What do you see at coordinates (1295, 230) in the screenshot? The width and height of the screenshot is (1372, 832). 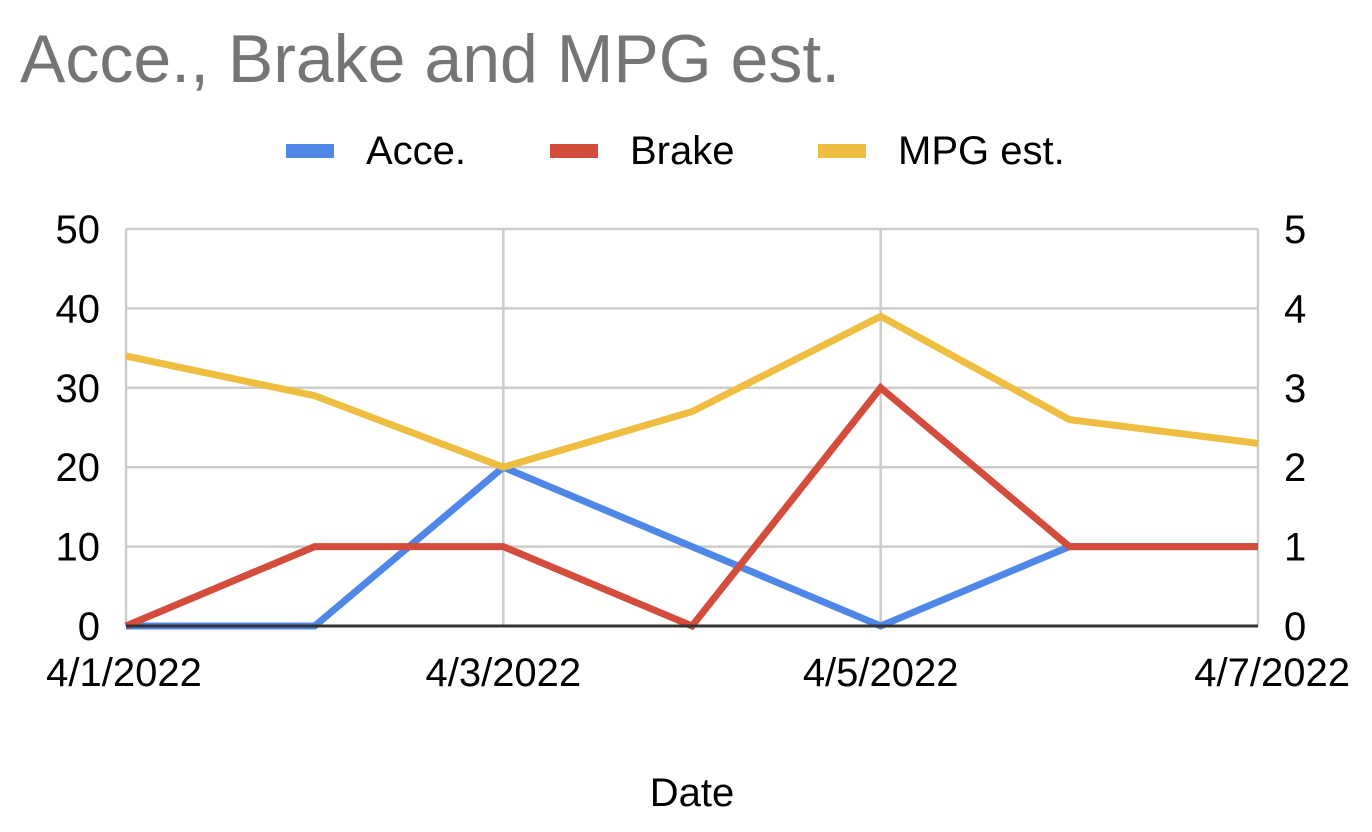 I see `y2-tick-label: 5` at bounding box center [1295, 230].